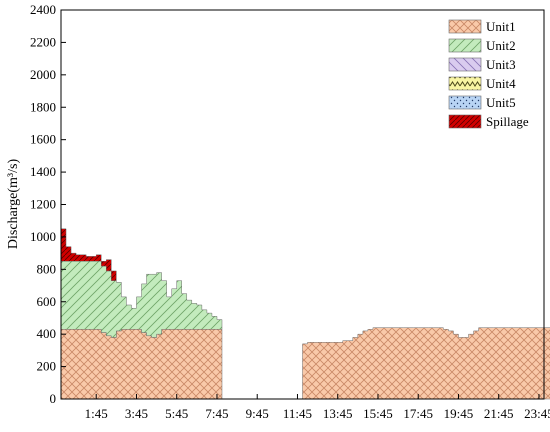 The height and width of the screenshot is (432, 550). I want to click on x-tick-label: 21:45, so click(499, 413).